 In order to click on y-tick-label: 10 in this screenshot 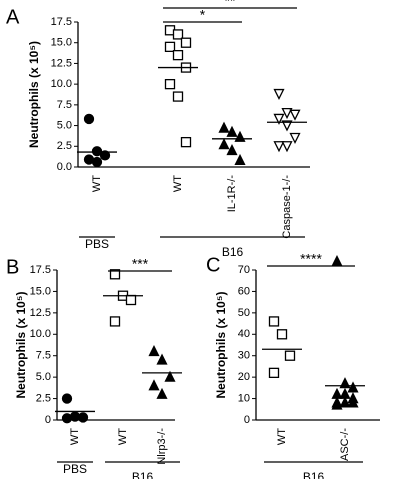, I will do `click(244, 398)`.